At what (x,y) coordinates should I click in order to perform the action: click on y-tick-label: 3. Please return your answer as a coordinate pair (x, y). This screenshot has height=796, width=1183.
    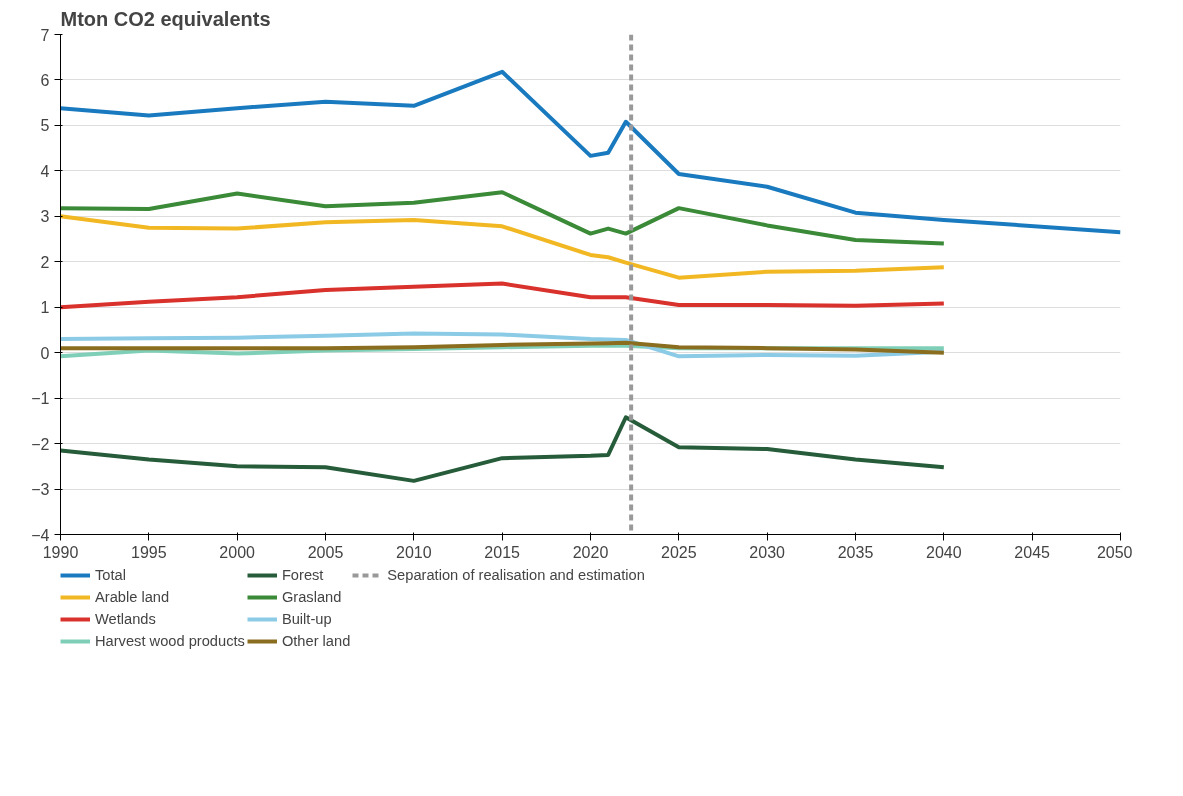
    Looking at the image, I should click on (45, 217).